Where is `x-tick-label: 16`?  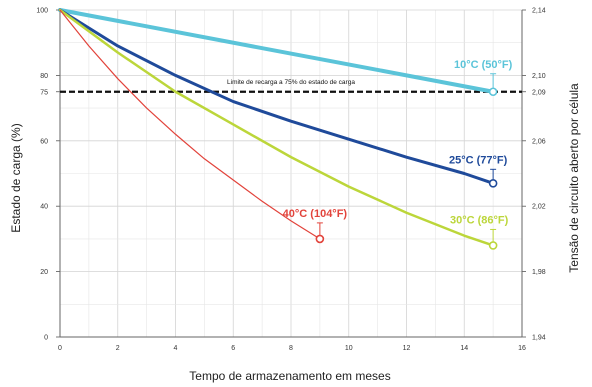 x-tick-label: 16 is located at coordinates (522, 348).